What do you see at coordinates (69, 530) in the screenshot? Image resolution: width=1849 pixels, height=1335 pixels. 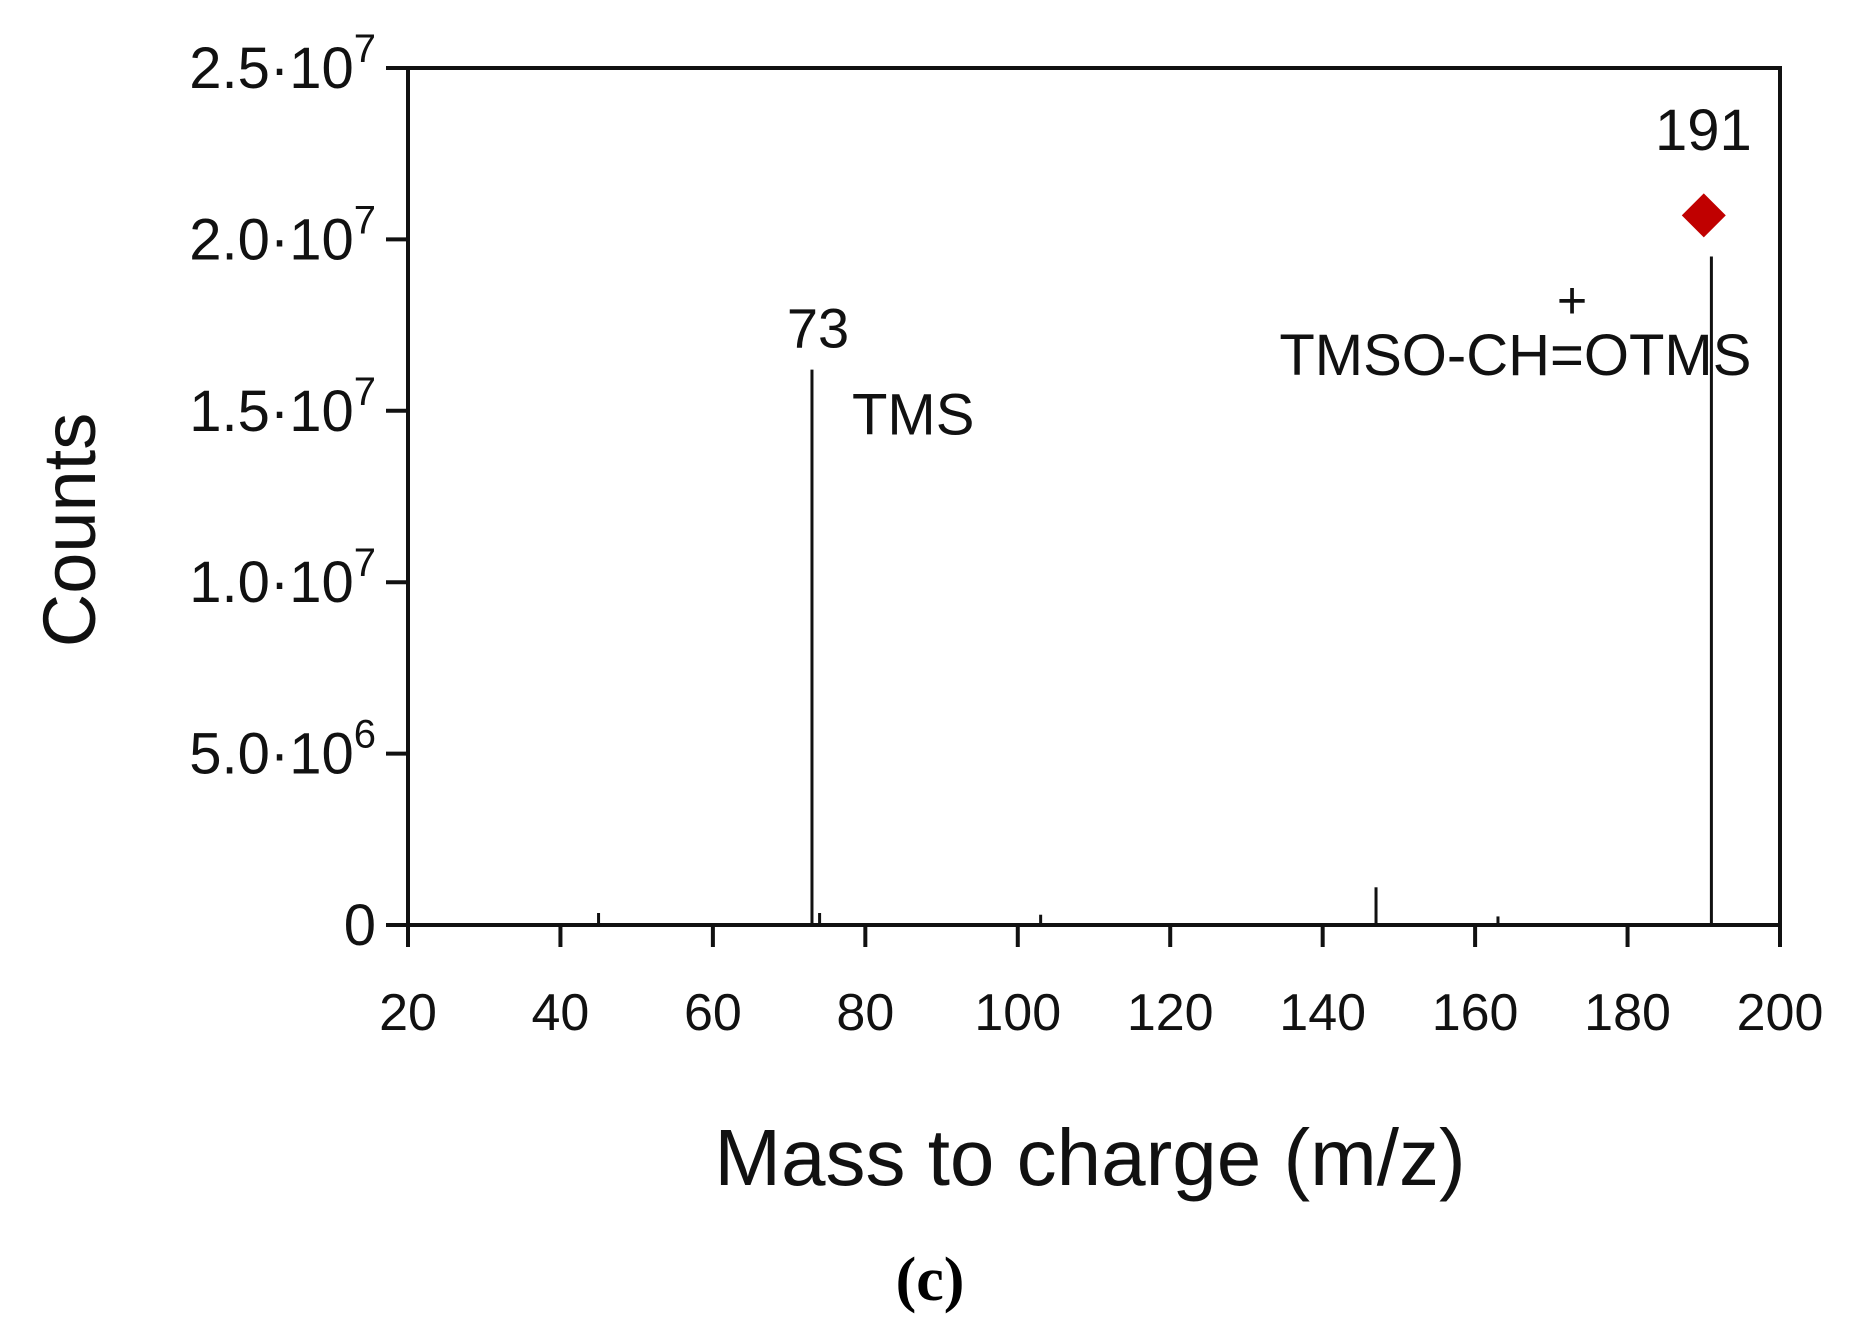 I see `y-axis-label: Counts` at bounding box center [69, 530].